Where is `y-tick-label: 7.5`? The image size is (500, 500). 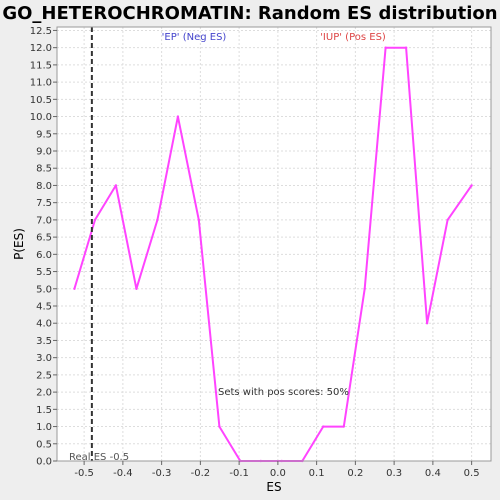 y-tick-label: 7.5 is located at coordinates (44, 203).